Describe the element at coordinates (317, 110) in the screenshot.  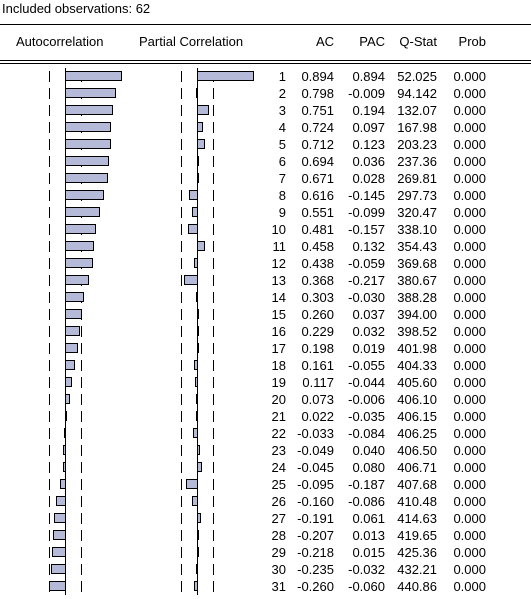
I see `ac-cell: 0.751` at that location.